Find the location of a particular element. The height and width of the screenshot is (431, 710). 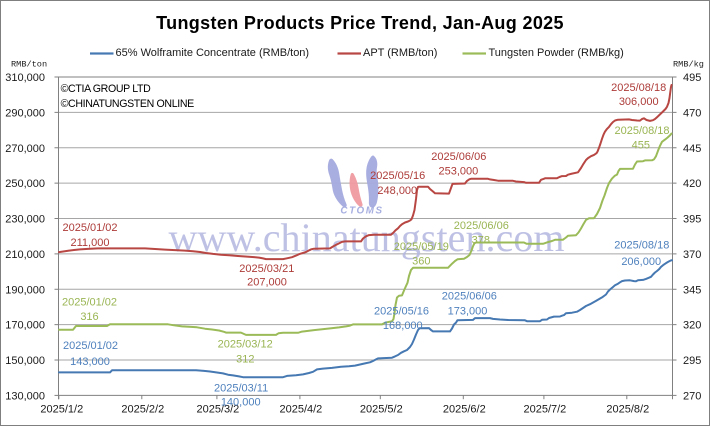

svg-text: 211,000 is located at coordinates (90, 243).